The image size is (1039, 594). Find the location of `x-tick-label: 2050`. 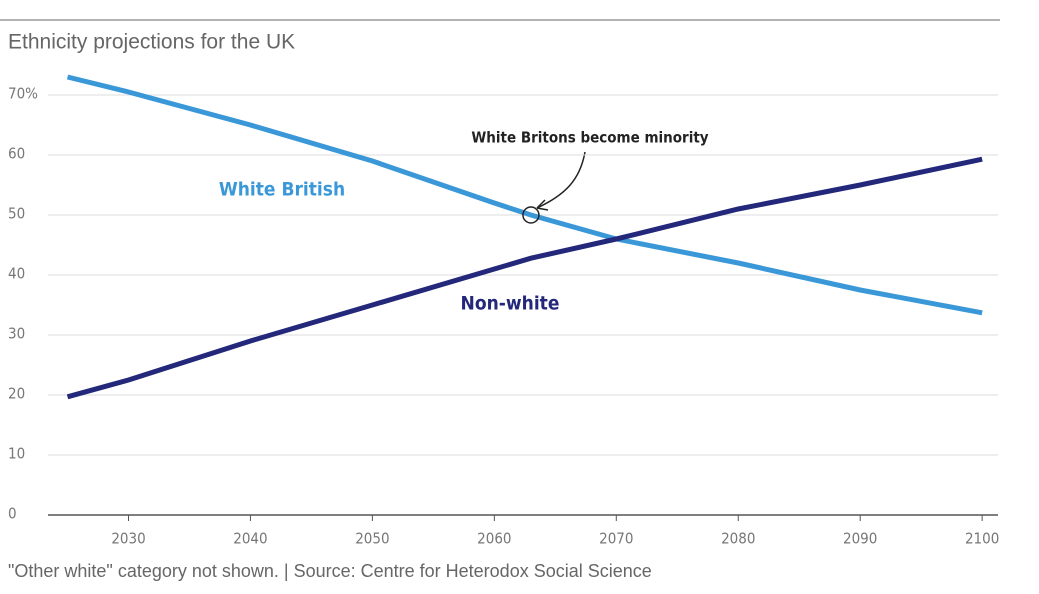

x-tick-label: 2050 is located at coordinates (372, 539).